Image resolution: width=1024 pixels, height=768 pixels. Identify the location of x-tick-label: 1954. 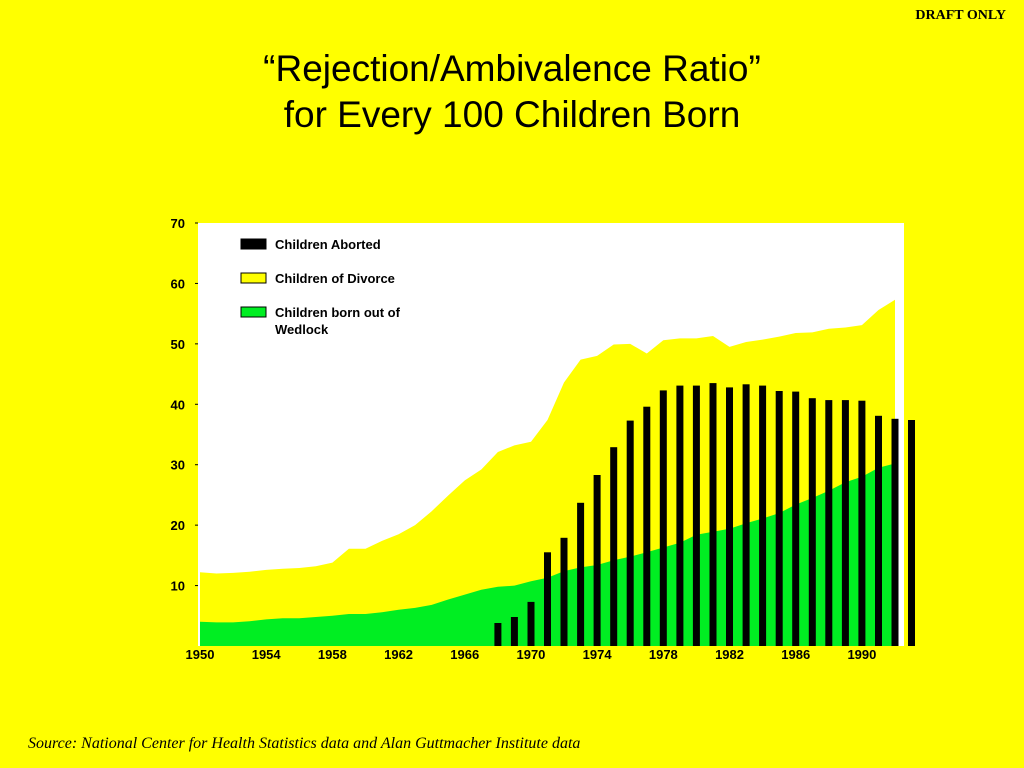
(267, 654).